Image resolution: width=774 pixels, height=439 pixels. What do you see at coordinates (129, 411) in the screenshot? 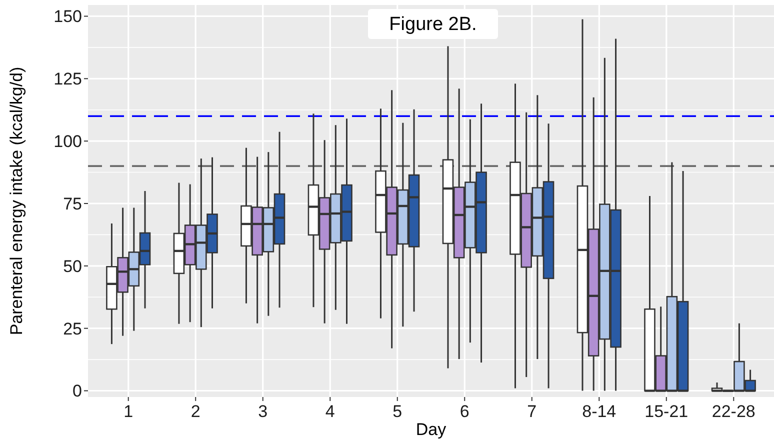
I see `x-tick-label: 1` at bounding box center [129, 411].